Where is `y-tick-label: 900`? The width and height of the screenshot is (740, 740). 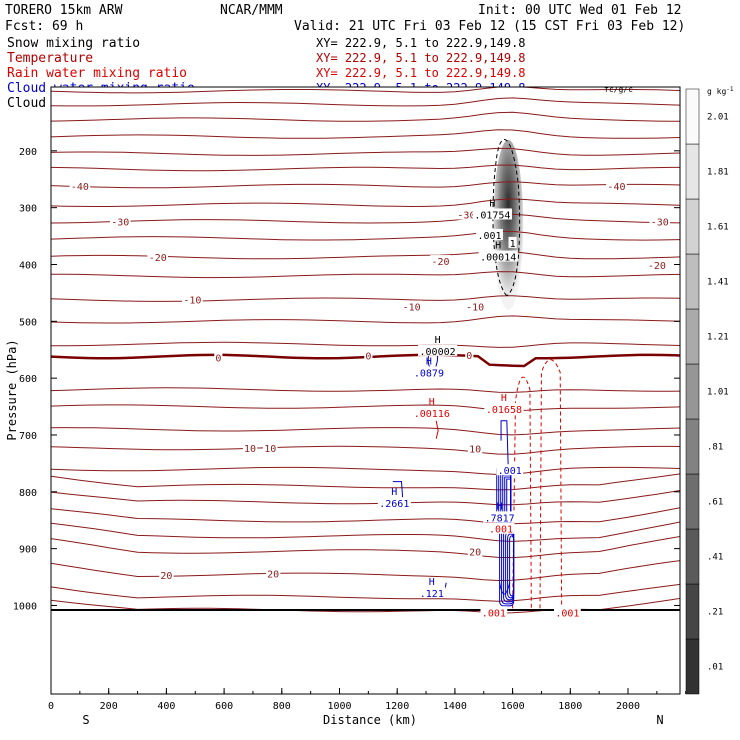
y-tick-label: 900 is located at coordinates (28, 550).